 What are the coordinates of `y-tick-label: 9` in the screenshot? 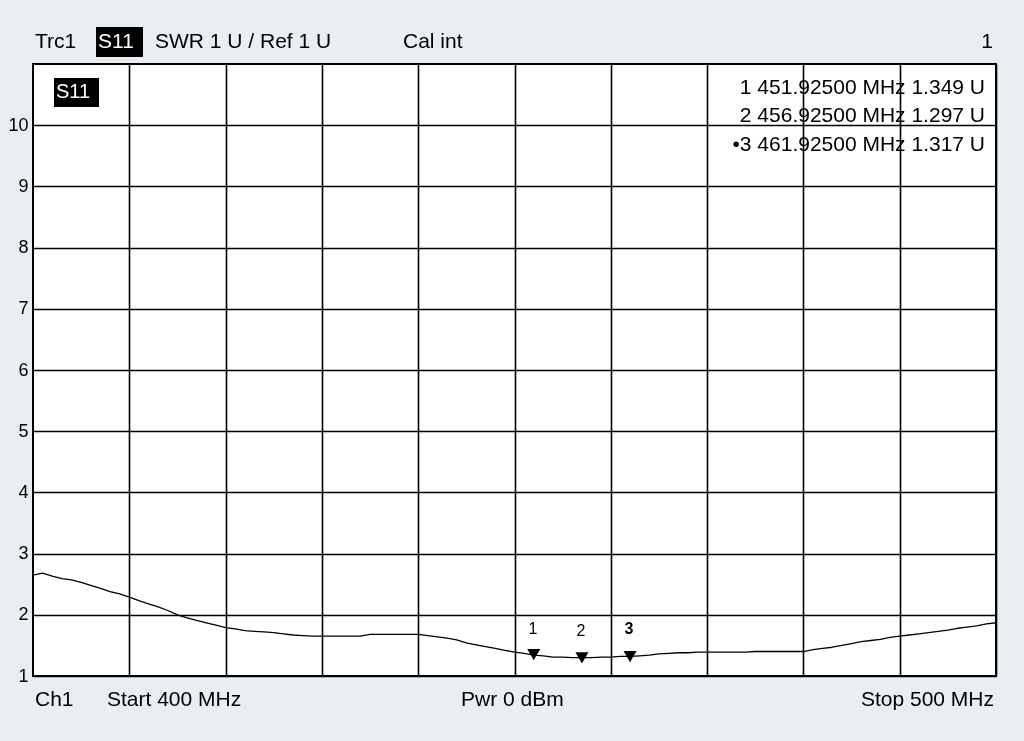 It's located at (23, 185).